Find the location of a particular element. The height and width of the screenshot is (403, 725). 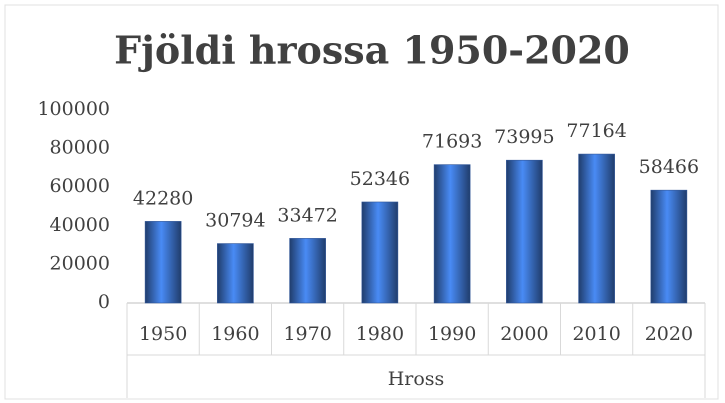

data-label: 73995 is located at coordinates (524, 137).